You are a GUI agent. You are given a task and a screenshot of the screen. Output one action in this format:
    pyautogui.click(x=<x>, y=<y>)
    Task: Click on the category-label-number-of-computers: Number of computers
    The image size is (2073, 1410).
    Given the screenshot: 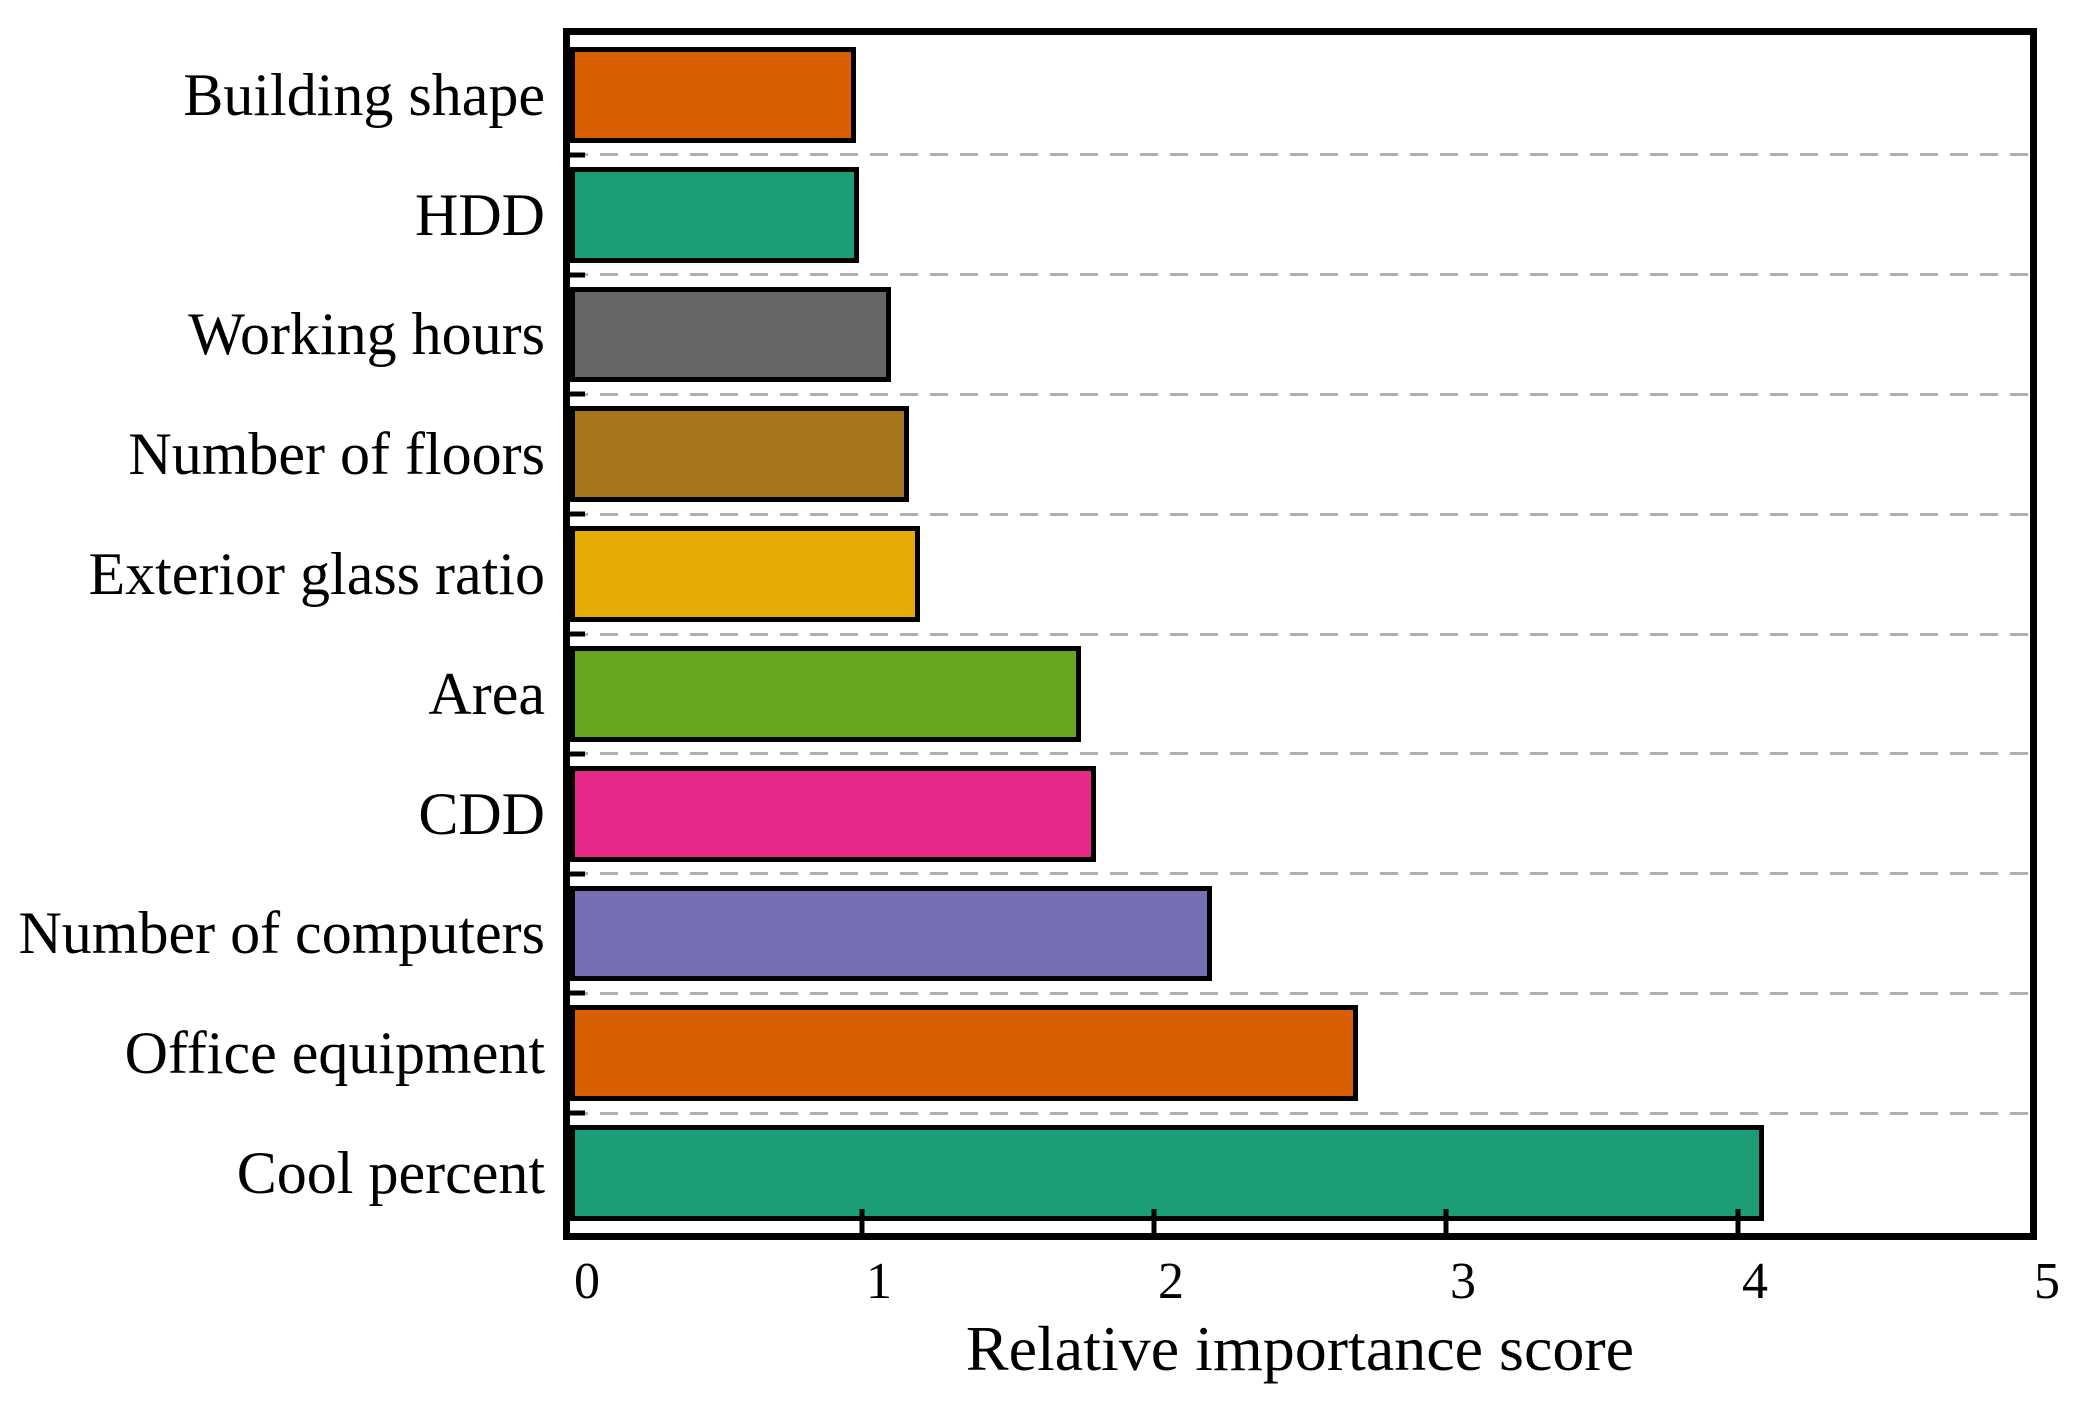 What is the action you would take?
    pyautogui.click(x=281, y=933)
    